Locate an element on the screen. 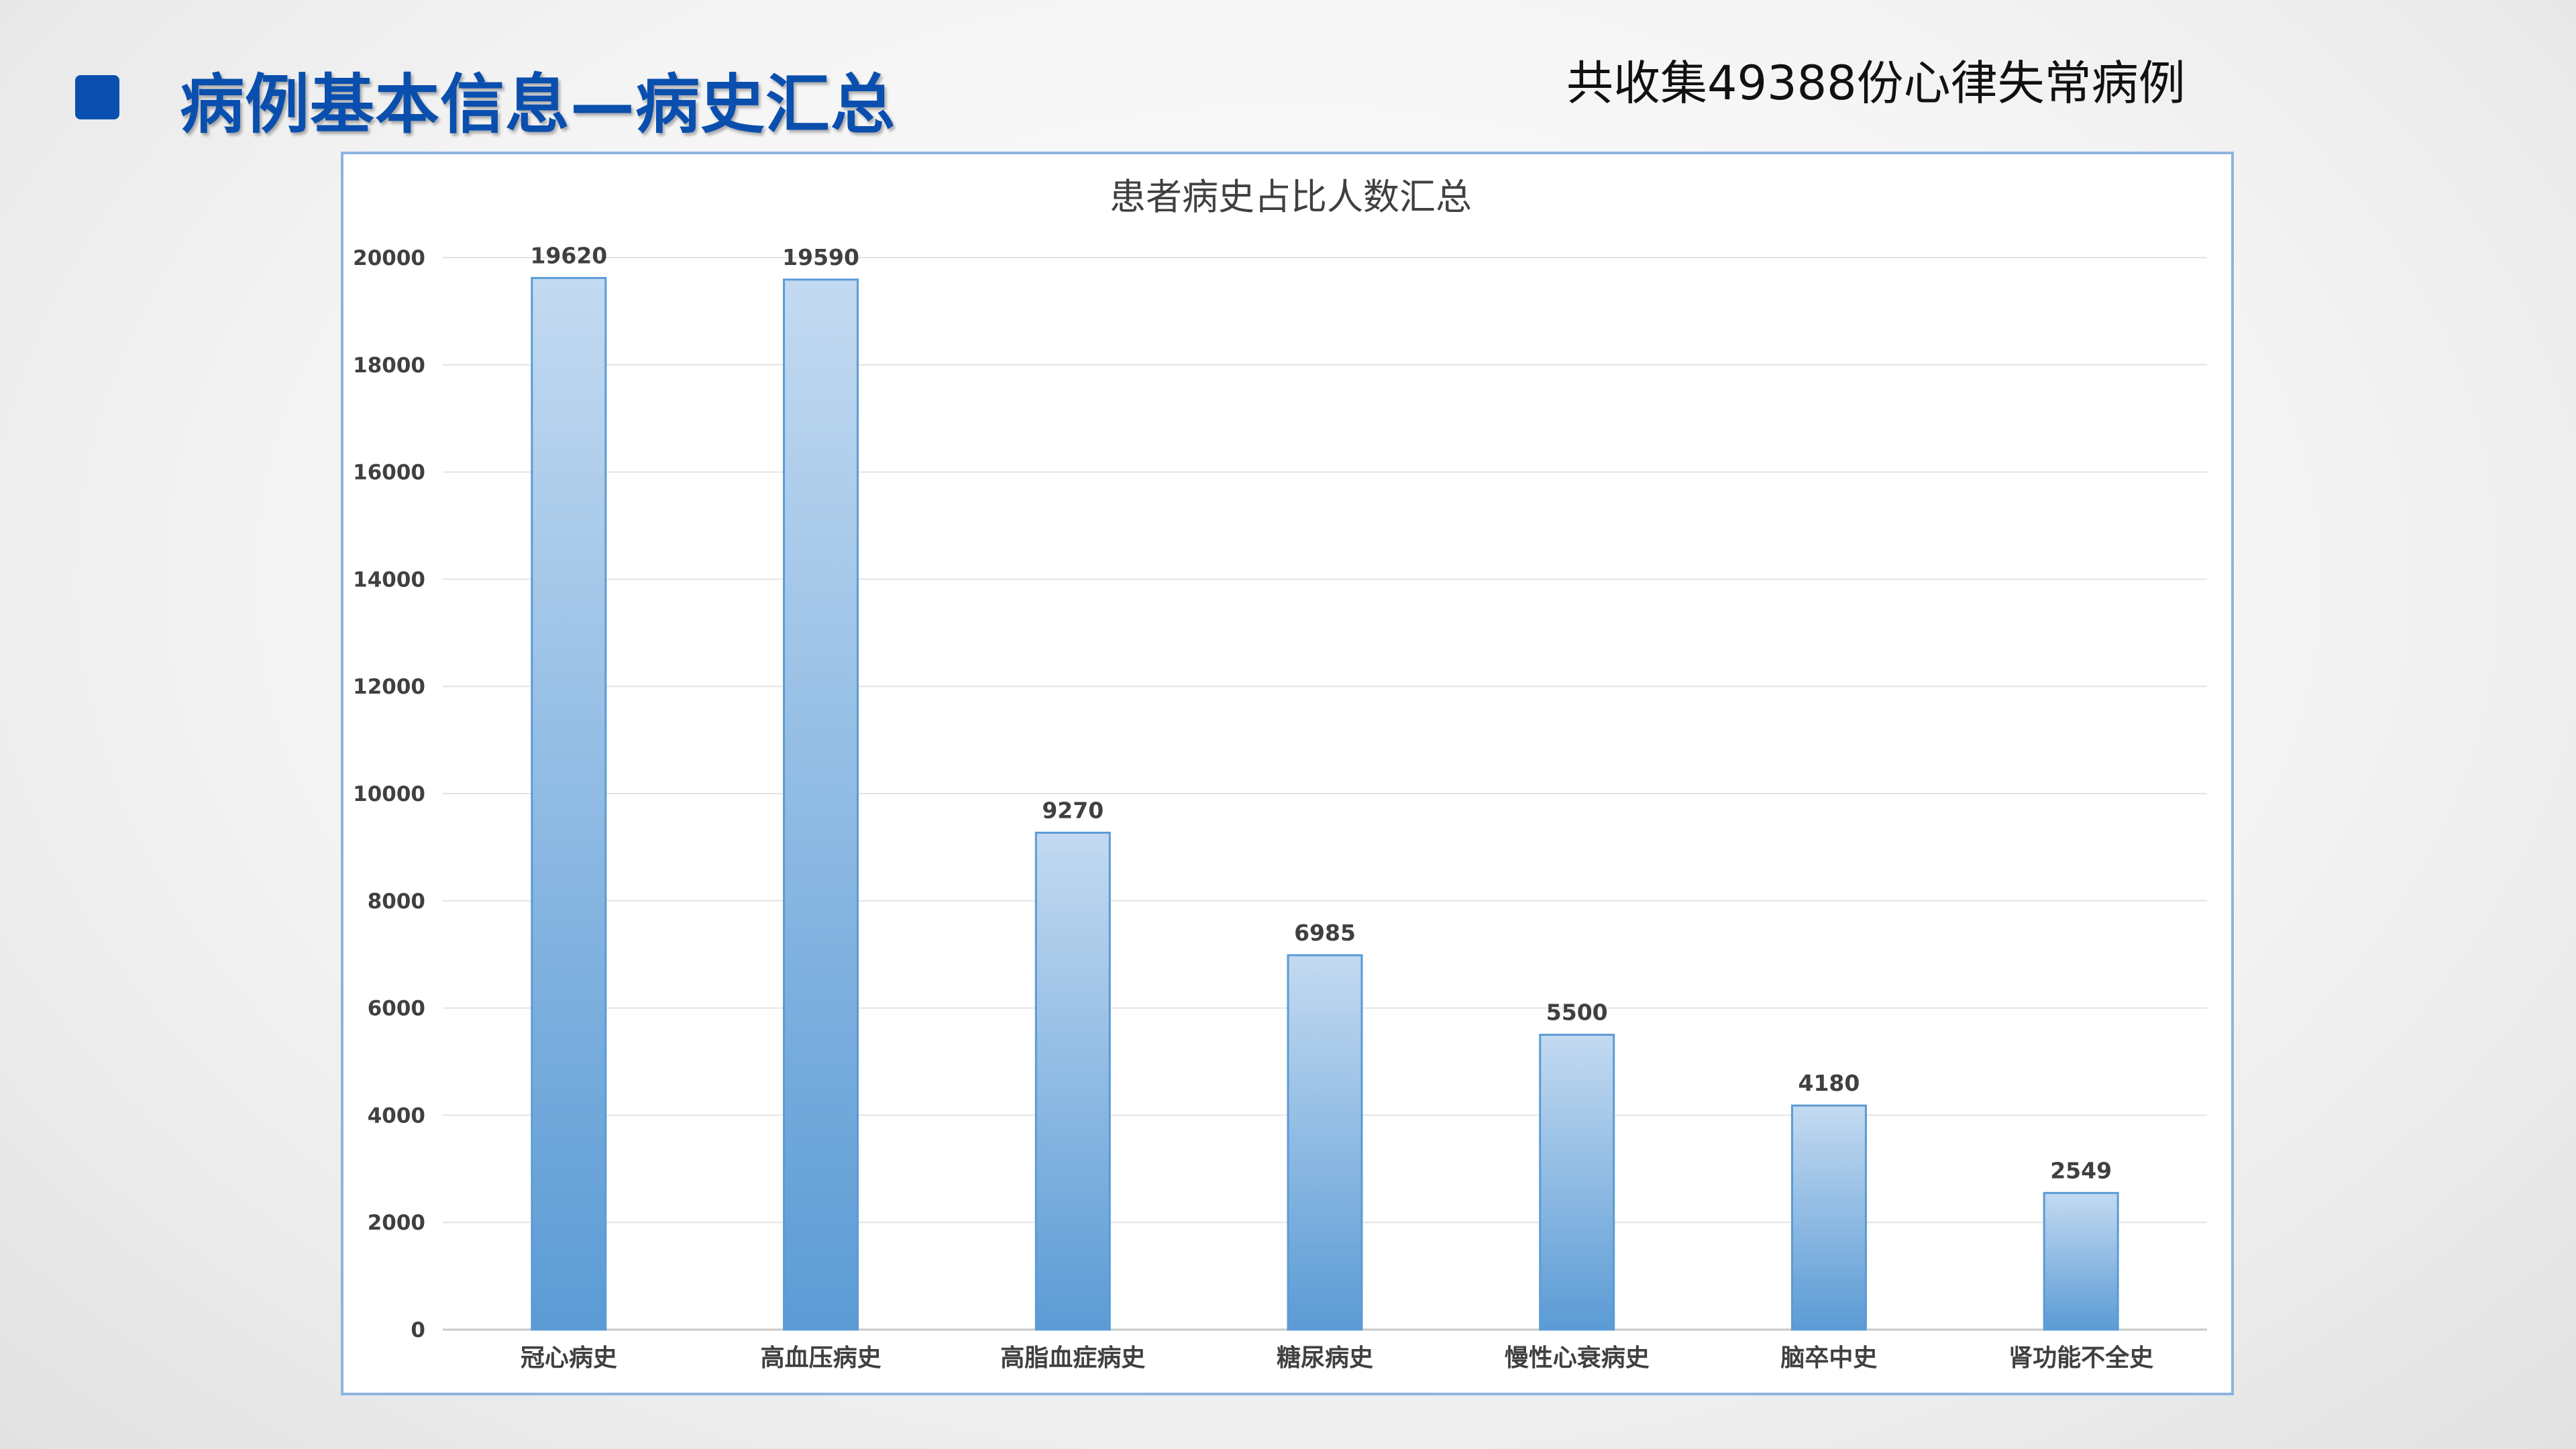  chart-title: 患者病史占比人数汇总 is located at coordinates (1291, 197).